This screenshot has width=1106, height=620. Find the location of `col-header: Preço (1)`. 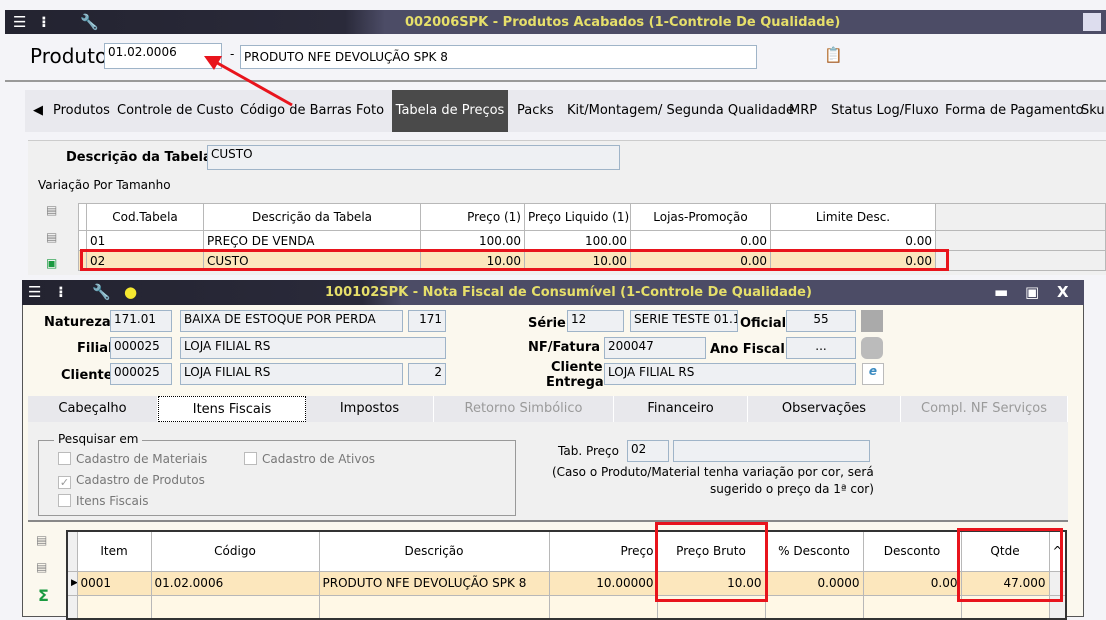

col-header: Preço (1) is located at coordinates (472, 217).